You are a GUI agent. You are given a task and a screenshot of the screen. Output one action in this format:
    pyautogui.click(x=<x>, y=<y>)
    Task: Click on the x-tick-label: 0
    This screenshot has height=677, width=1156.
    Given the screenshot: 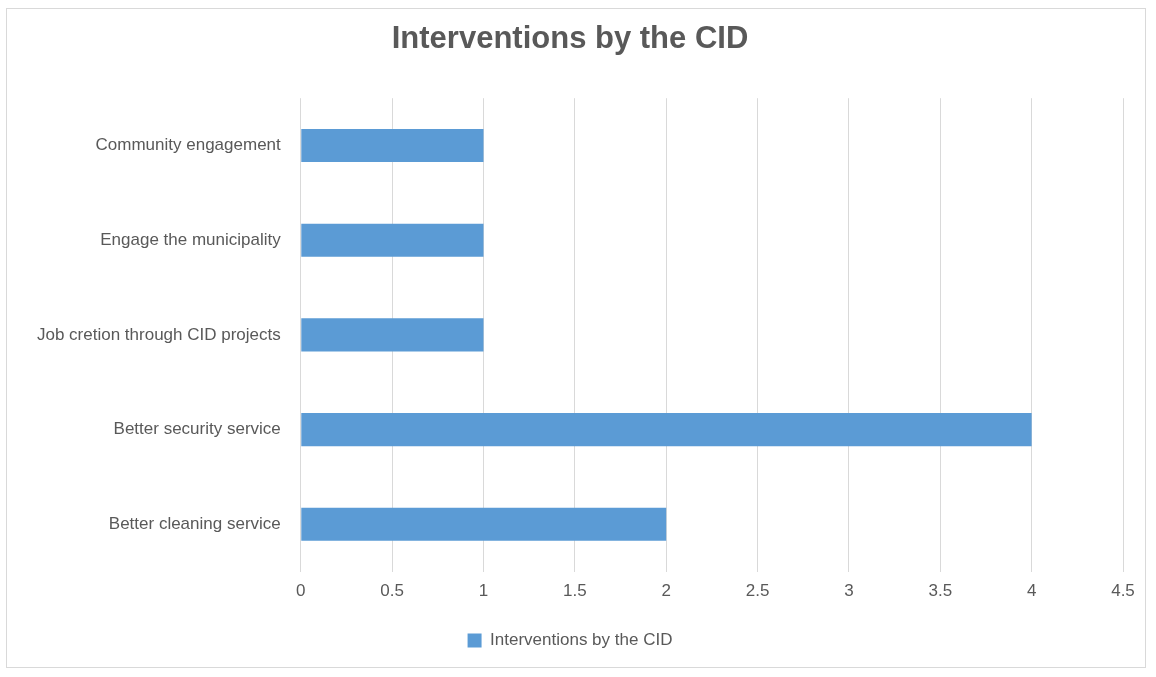 What is the action you would take?
    pyautogui.click(x=301, y=591)
    